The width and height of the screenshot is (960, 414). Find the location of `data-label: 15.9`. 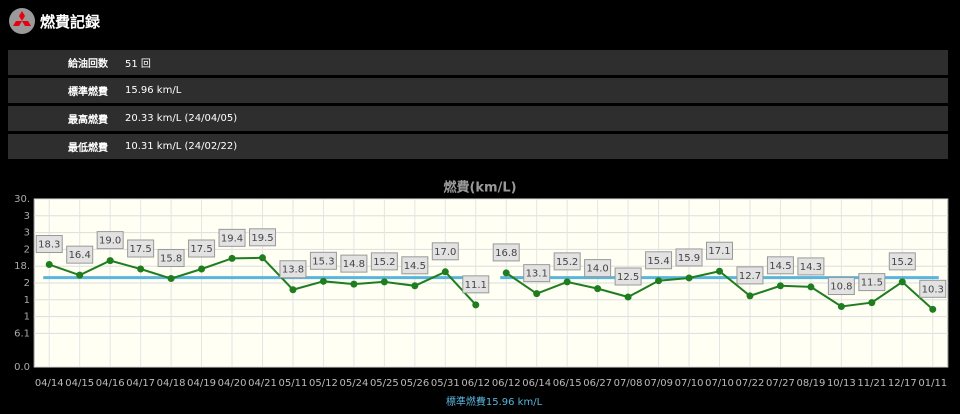

data-label: 15.9 is located at coordinates (689, 258).